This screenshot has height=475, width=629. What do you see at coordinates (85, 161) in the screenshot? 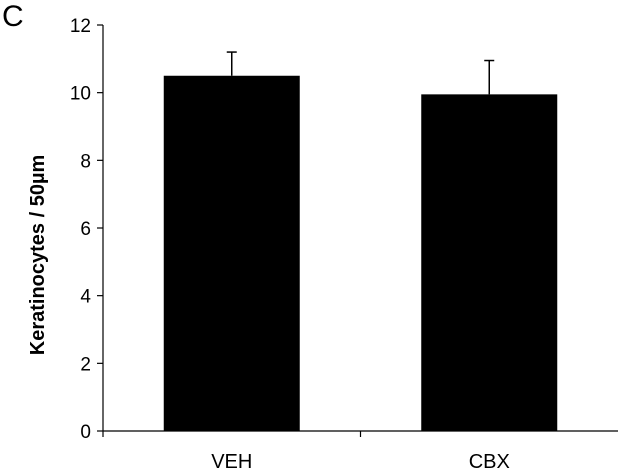
I see `y-tick-label: 8` at bounding box center [85, 161].